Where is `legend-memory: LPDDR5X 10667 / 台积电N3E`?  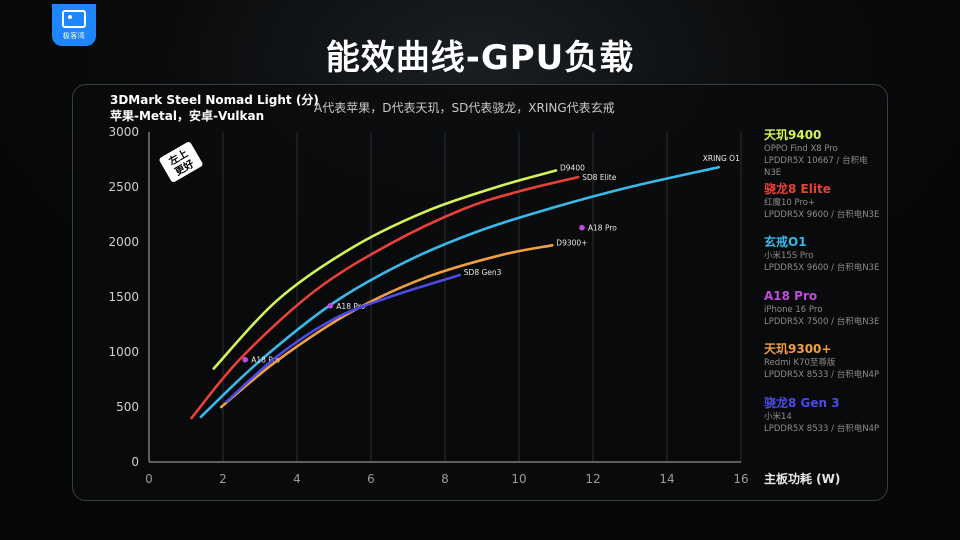 legend-memory: LPDDR5X 10667 / 台积电N3E is located at coordinates (816, 167).